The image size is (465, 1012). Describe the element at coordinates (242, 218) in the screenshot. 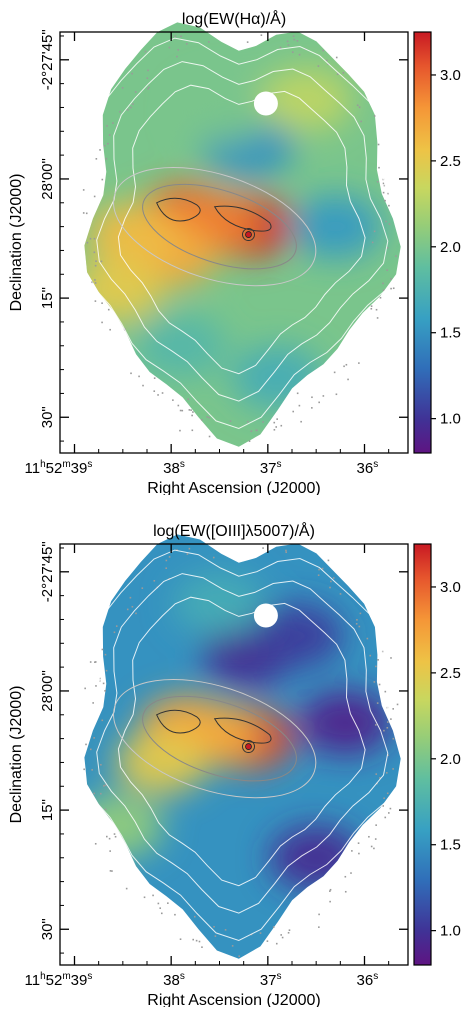

I see `contour-dark` at that location.